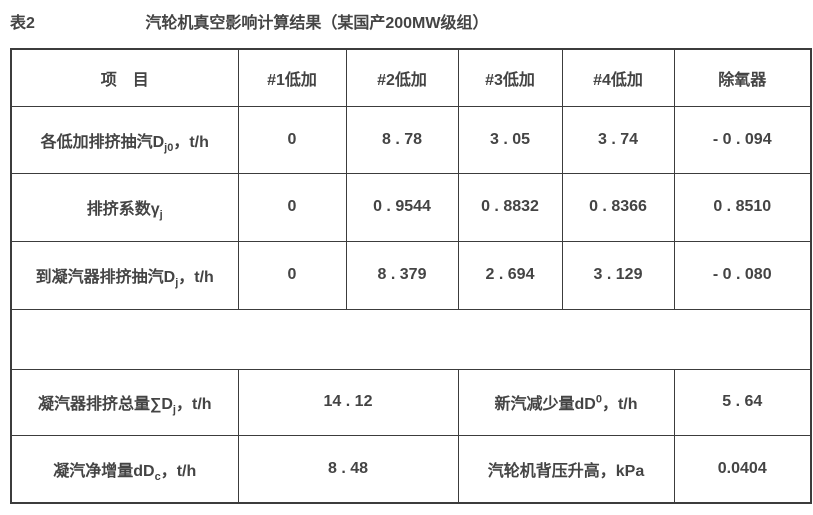  I want to click on summary-label-text: 汽轮机背压升高，kPa, so click(566, 471).